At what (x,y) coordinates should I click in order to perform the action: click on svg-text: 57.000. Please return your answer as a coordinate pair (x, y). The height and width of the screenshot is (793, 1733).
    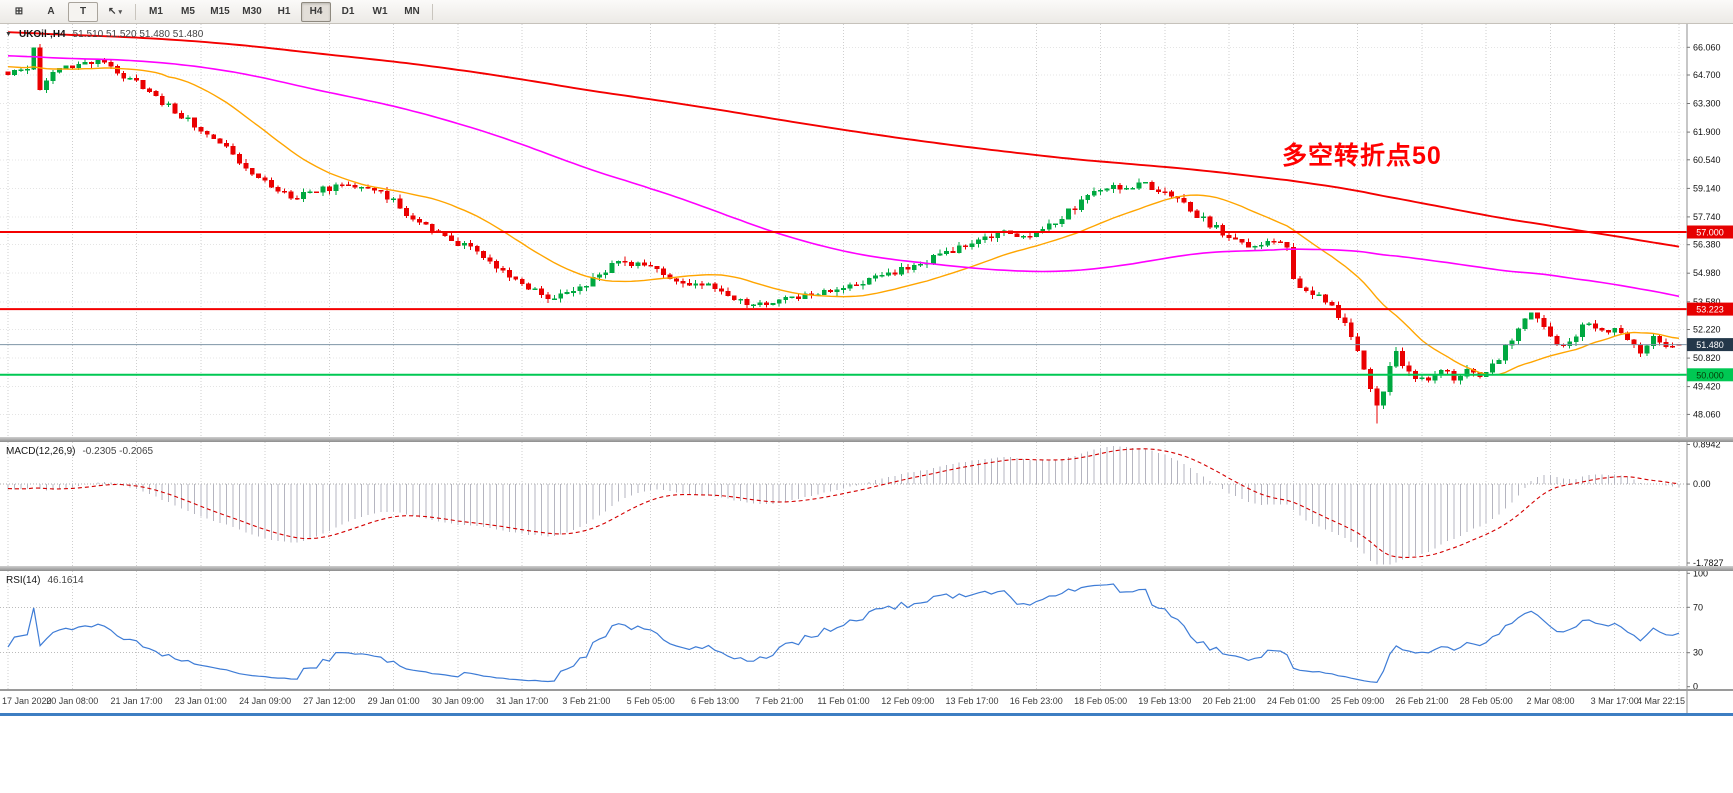
    Looking at the image, I should click on (1710, 233).